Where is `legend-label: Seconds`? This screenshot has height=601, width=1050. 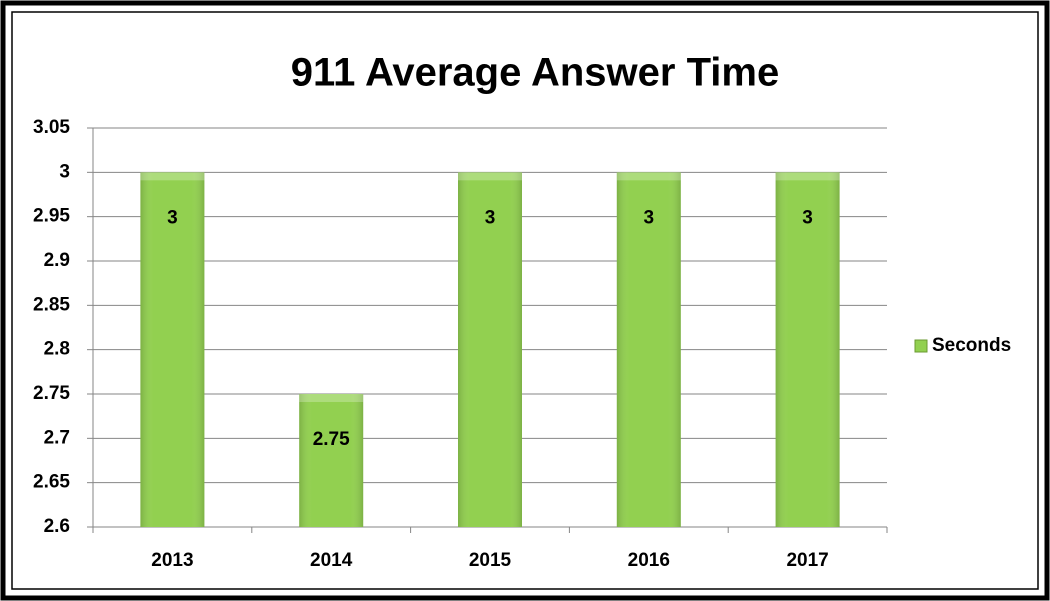
legend-label: Seconds is located at coordinates (971, 345).